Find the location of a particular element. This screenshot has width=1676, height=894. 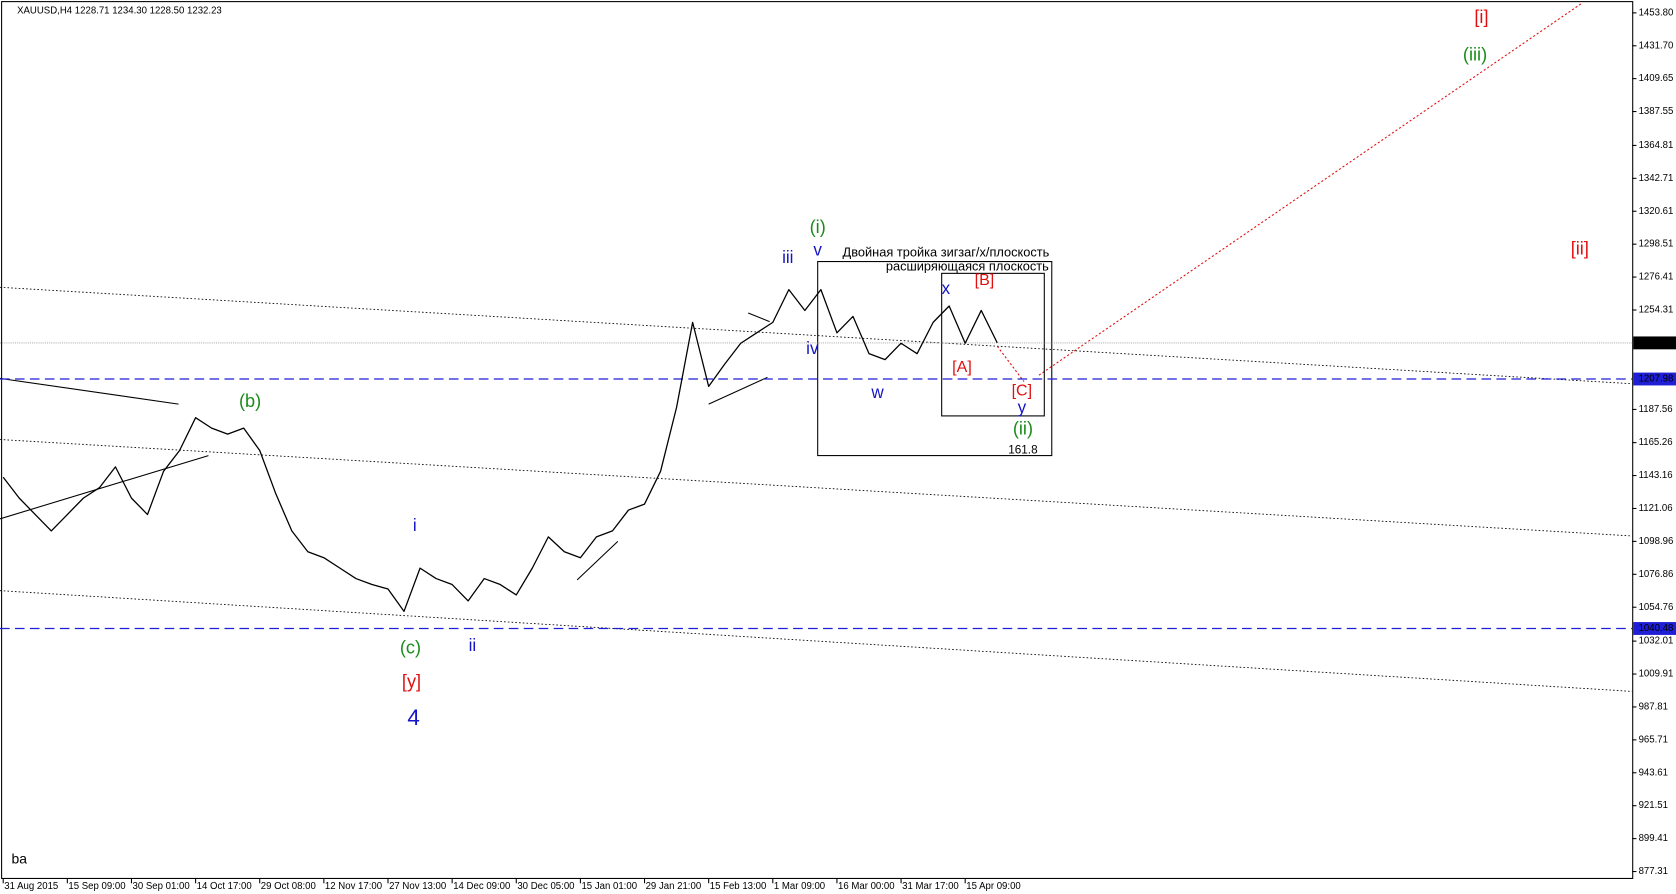

y-tick-label: 1320.61 is located at coordinates (1656, 211).